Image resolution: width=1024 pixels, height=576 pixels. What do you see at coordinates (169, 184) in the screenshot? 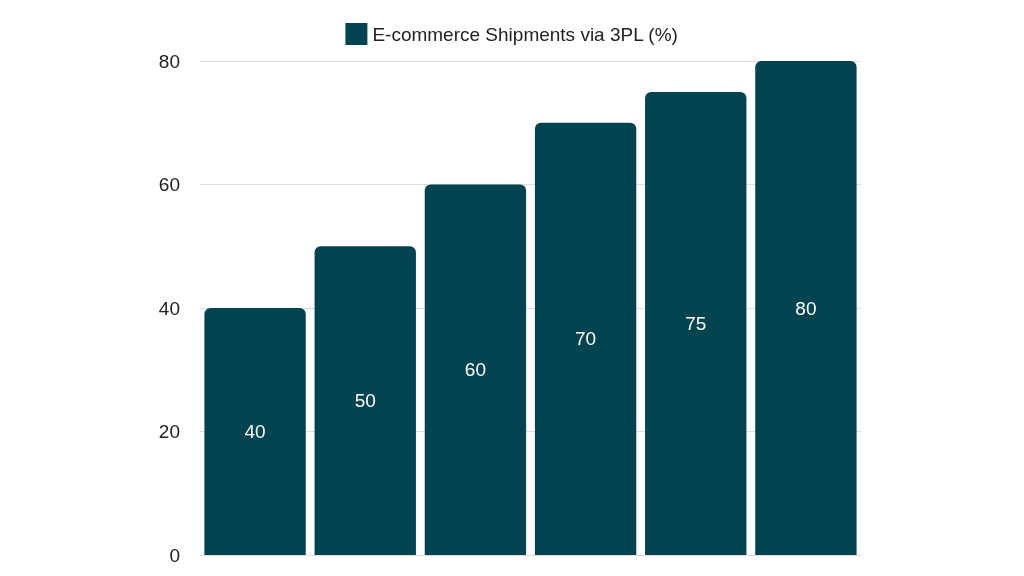
I see `y-tick-label: 60` at bounding box center [169, 184].